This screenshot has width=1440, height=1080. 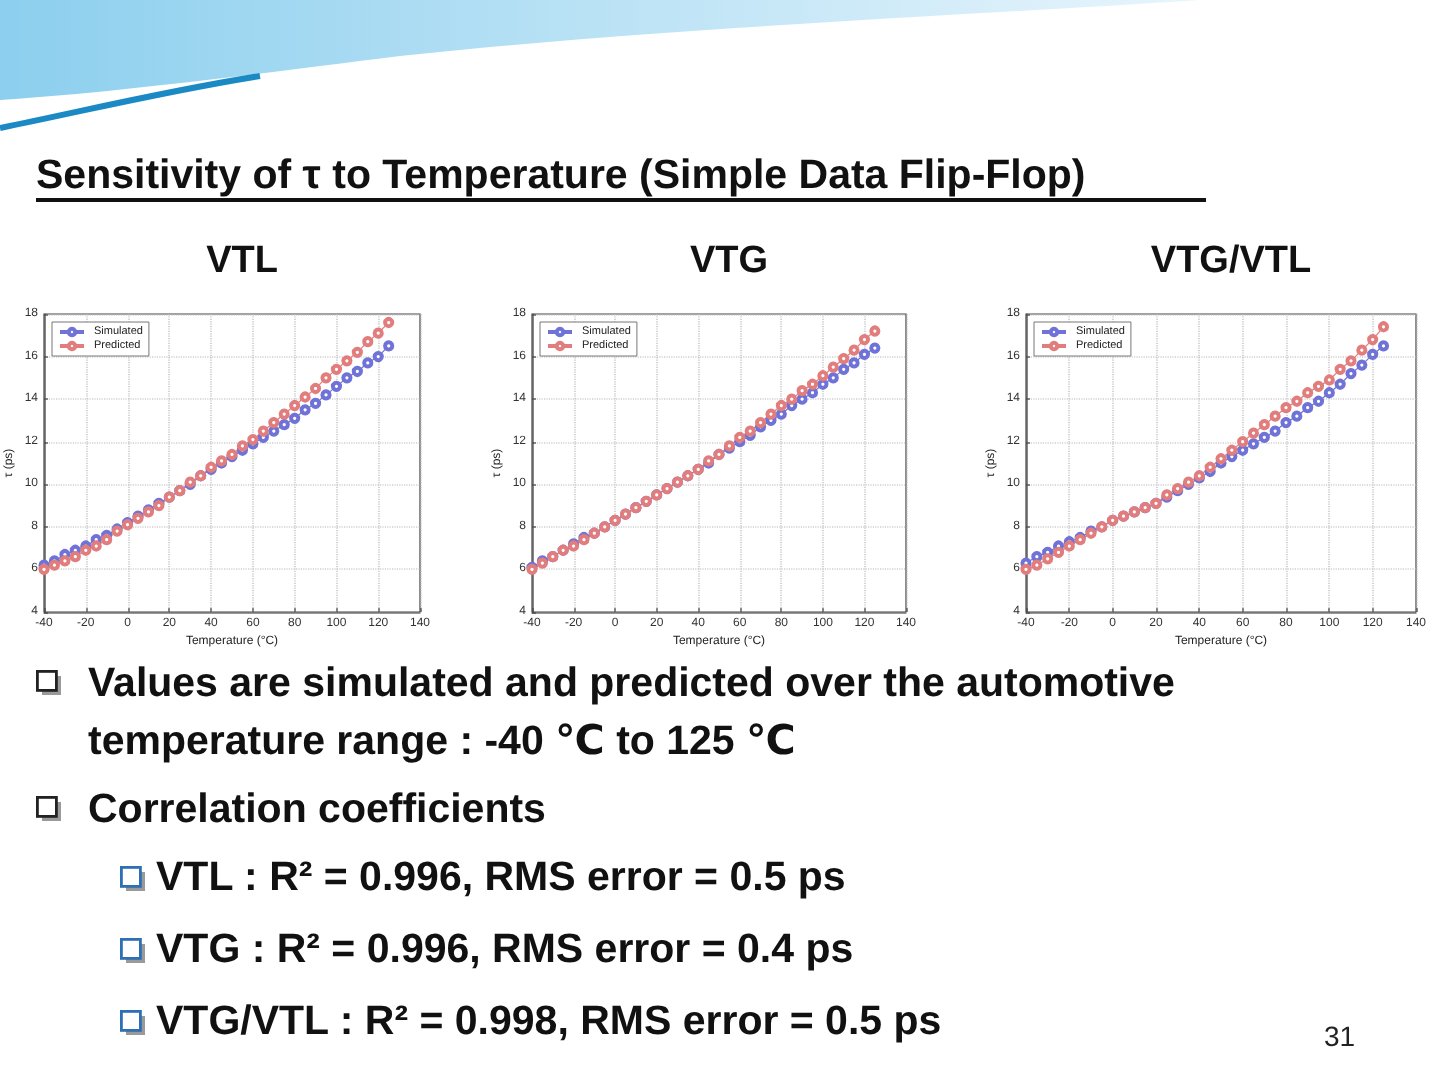 What do you see at coordinates (1231, 261) in the screenshot?
I see `chart-title: VTG/VTL` at bounding box center [1231, 261].